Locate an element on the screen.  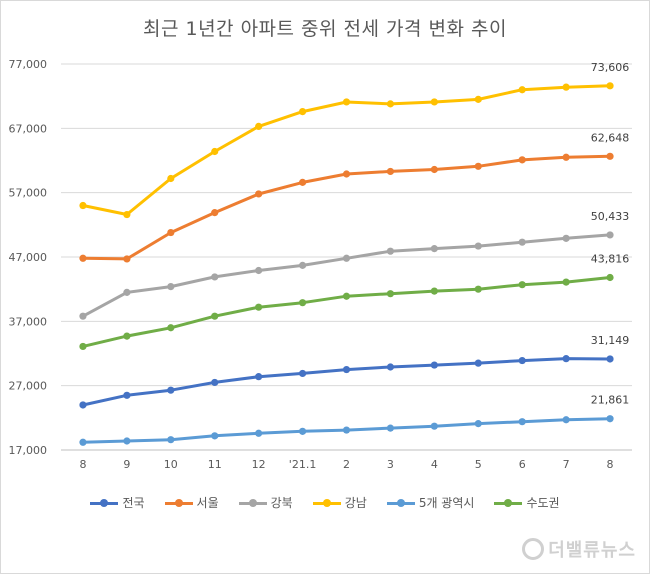
x-tick-label: 3 is located at coordinates (390, 464).